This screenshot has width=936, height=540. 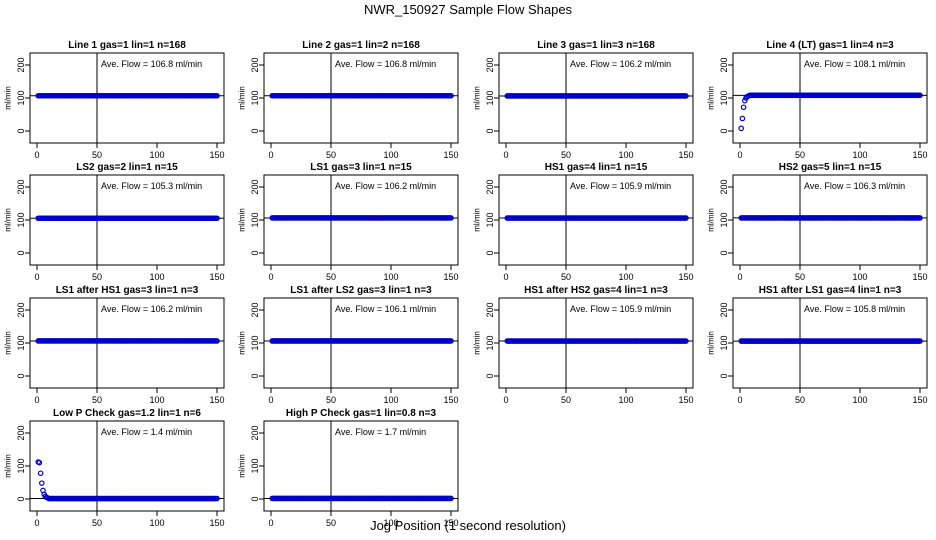 I want to click on main-title: NWR_150927 Sample Flow Shapes, so click(x=468, y=9).